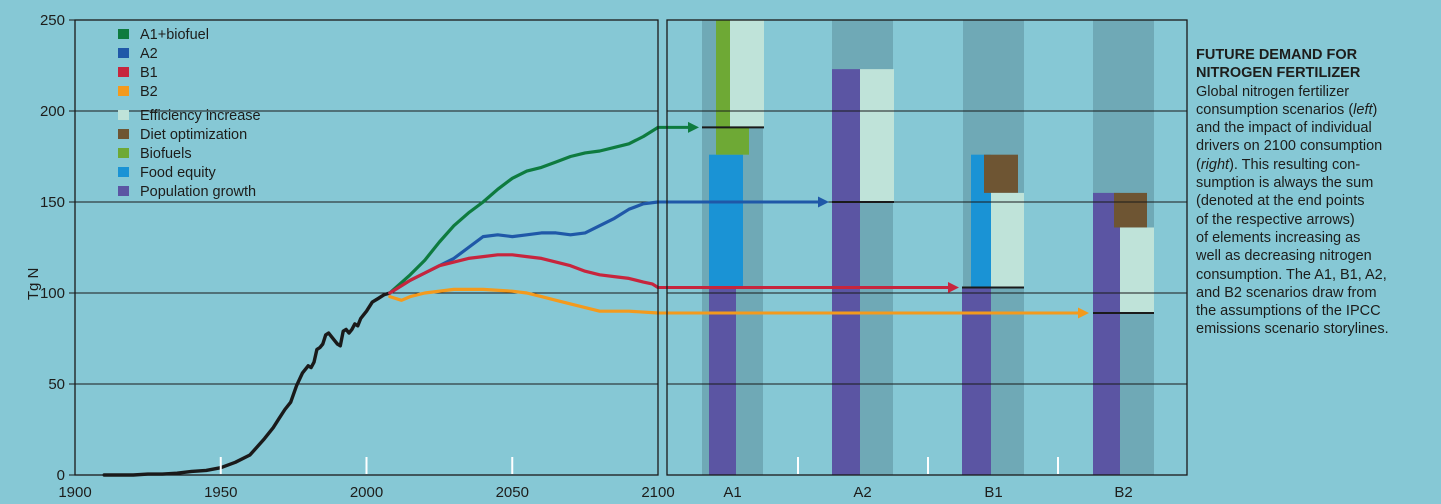 This screenshot has height=504, width=1441. I want to click on caption-title-line-2: NITROGEN FERTILIZER, so click(1278, 73).